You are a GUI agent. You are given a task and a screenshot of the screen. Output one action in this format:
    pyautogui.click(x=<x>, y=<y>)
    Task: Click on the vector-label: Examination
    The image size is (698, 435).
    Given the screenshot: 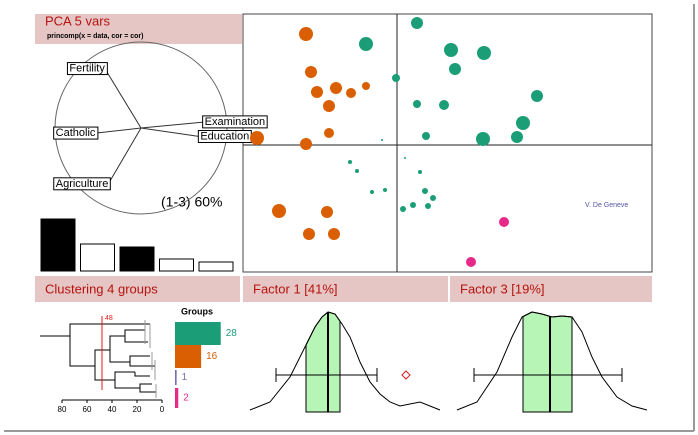 What is the action you would take?
    pyautogui.click(x=235, y=122)
    